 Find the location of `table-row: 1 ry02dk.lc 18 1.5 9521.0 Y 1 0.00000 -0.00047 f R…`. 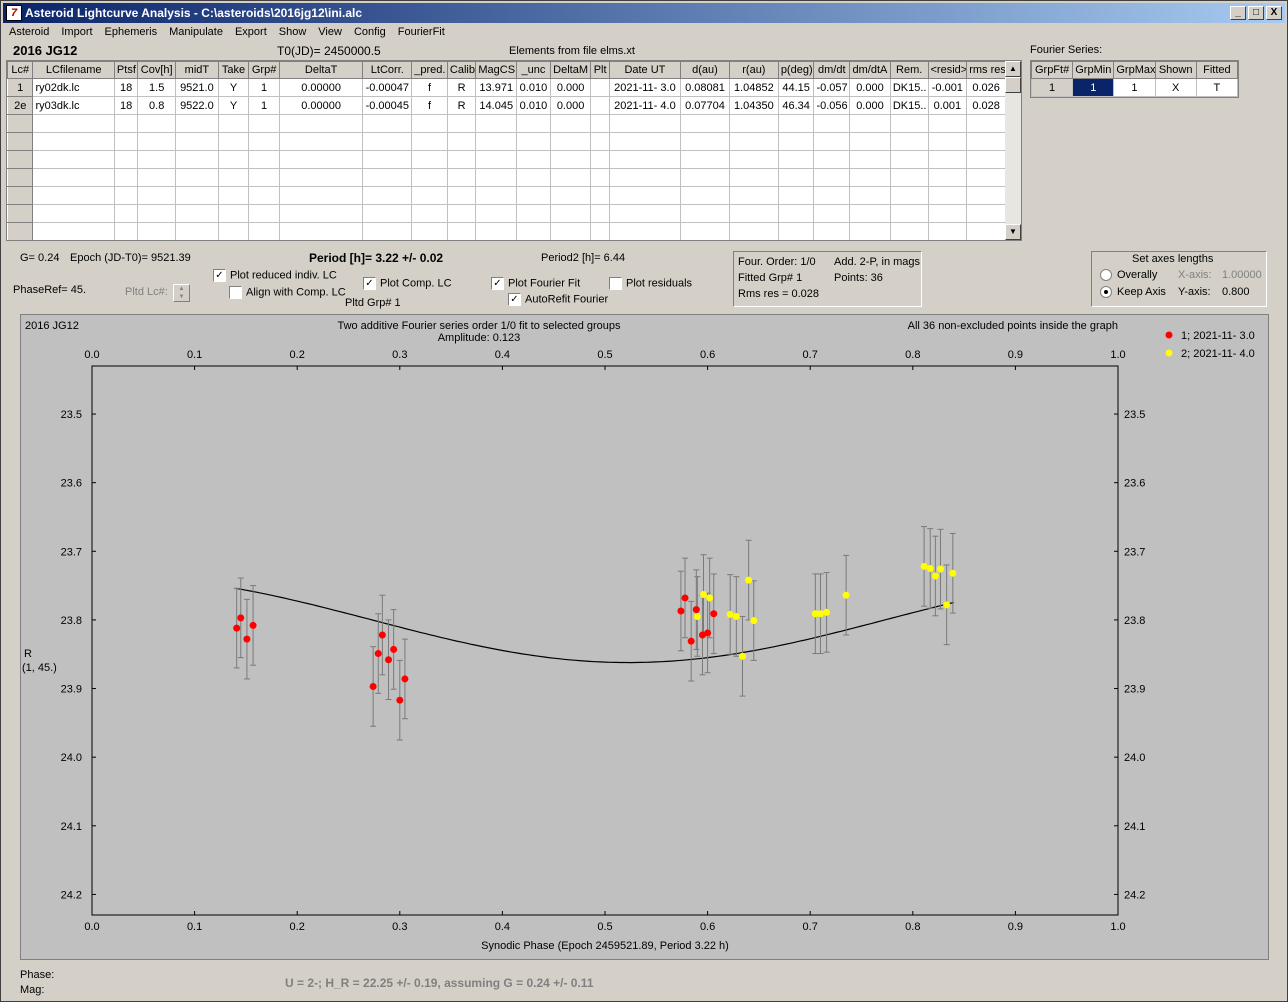

table-row: 1 ry02dk.lc 18 1.5 9521.0 Y 1 0.00000 -0.00047 f R… is located at coordinates (506, 87).